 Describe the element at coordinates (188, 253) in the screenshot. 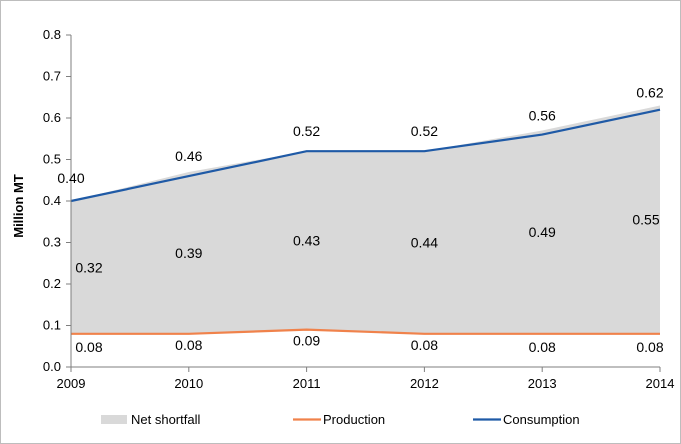

I see `net-shortfall-data-label: 0.39` at that location.